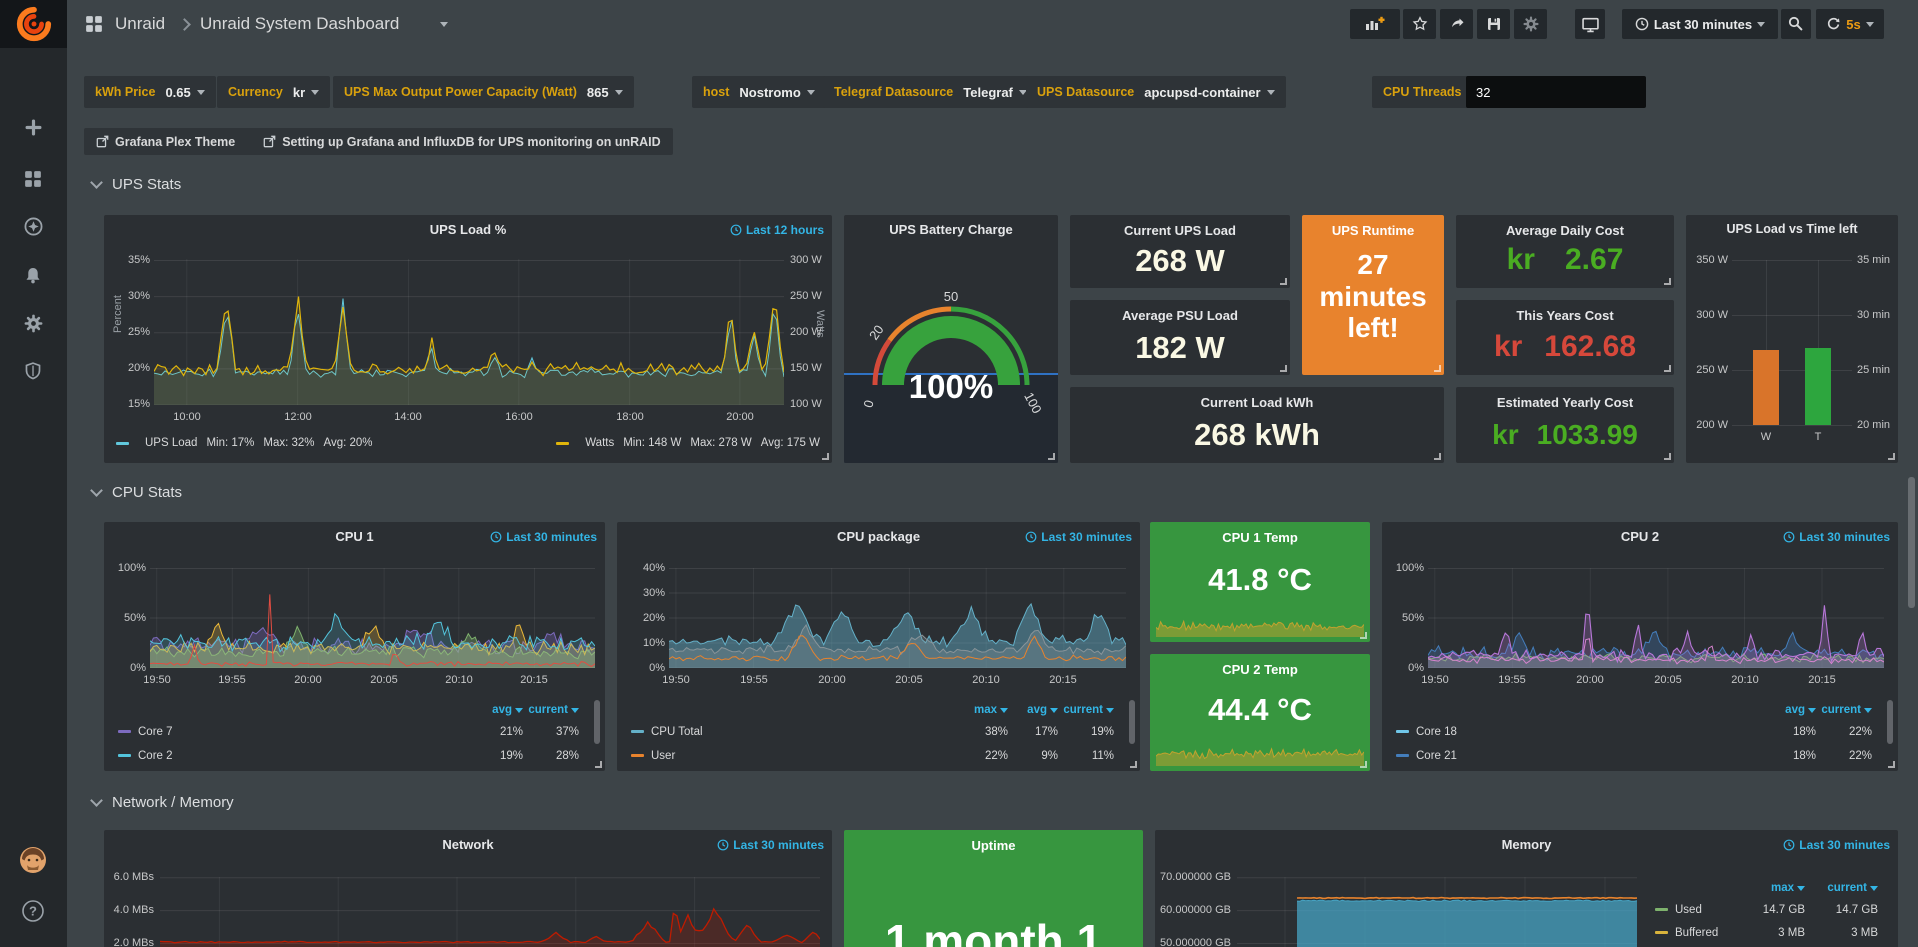  What do you see at coordinates (33, 371) in the screenshot?
I see `sidebar-item-server-admin` at bounding box center [33, 371].